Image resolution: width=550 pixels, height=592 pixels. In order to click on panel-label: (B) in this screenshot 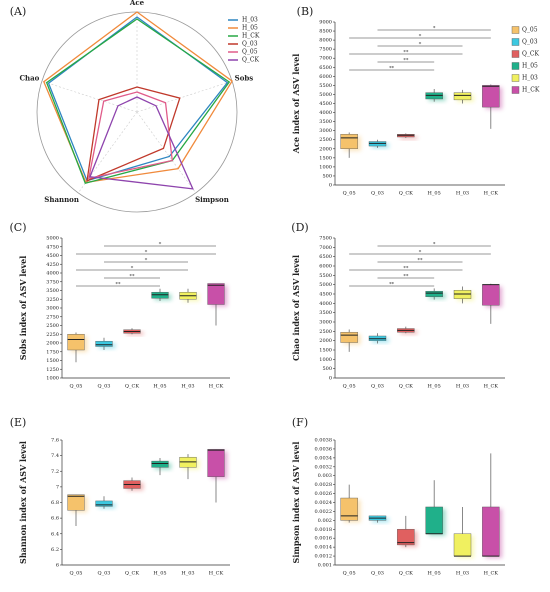, I will do `click(305, 11)`.